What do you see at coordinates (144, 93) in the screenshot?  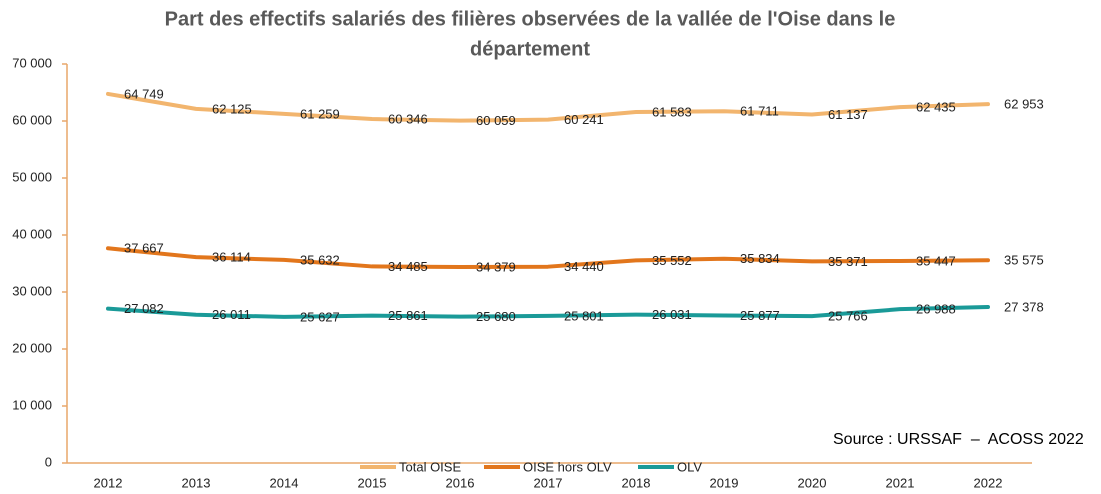 I see `value-label: 64 749` at bounding box center [144, 93].